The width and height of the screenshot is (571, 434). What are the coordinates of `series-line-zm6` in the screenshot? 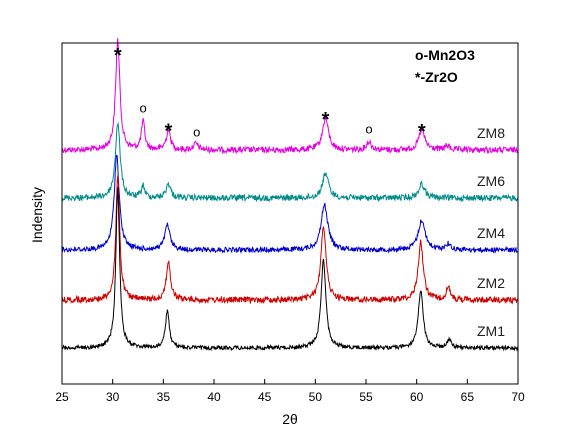 It's located at (290, 162).